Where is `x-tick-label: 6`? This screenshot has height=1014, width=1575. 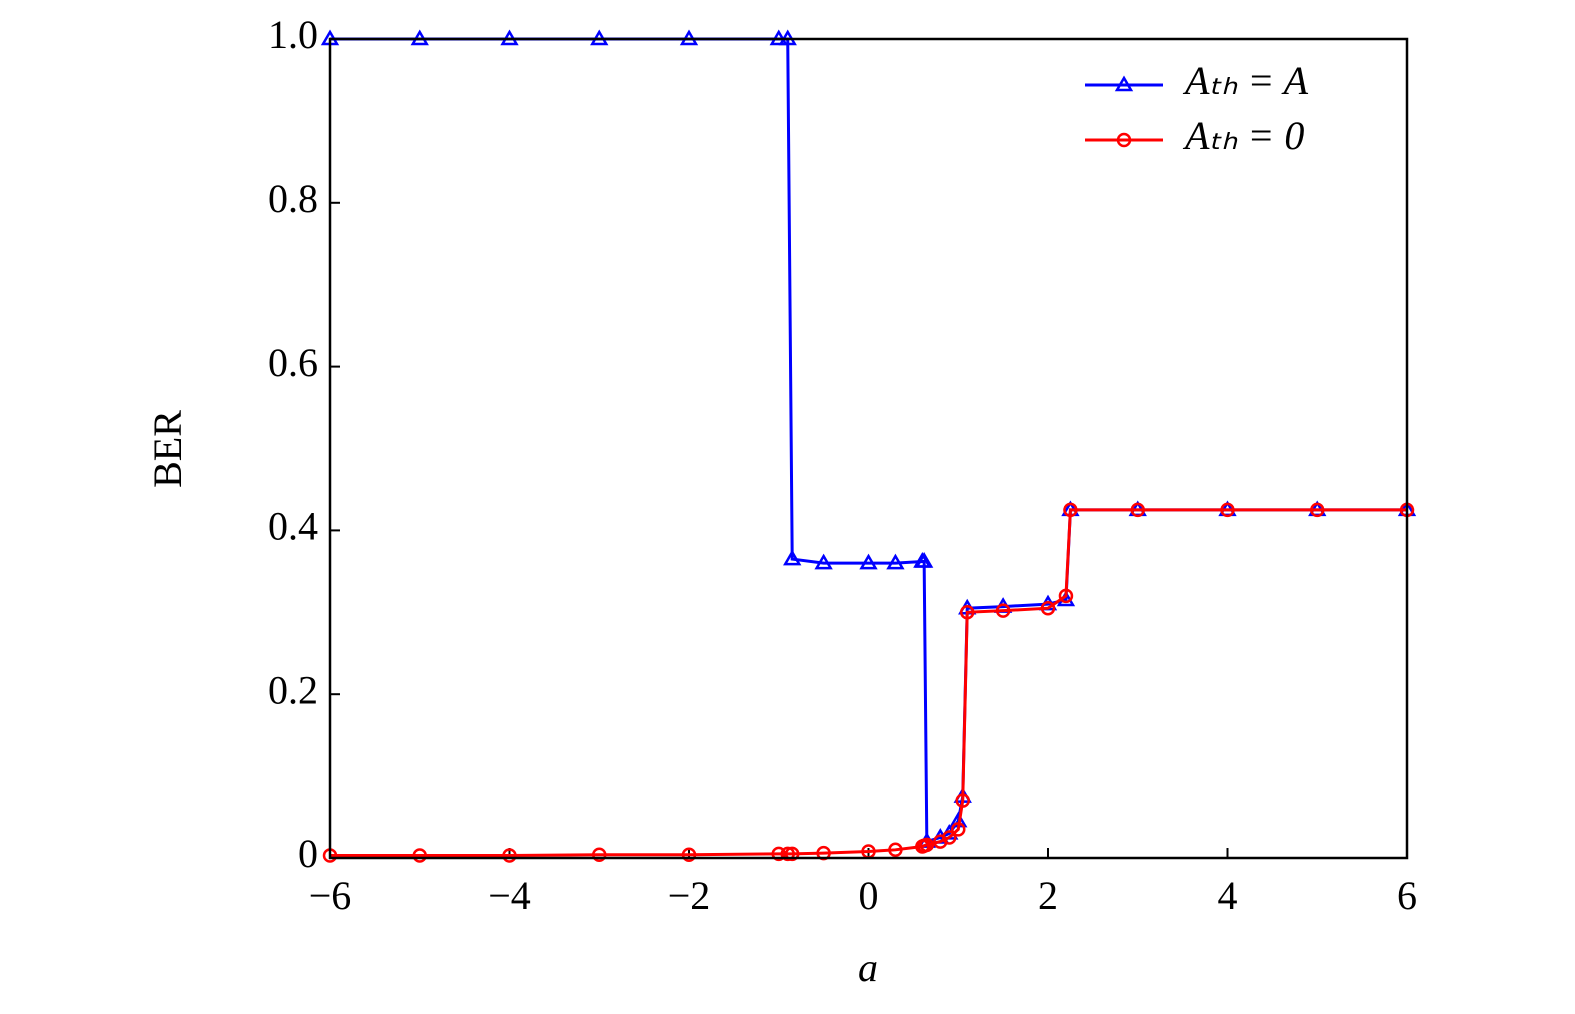
x-tick-label: 6 is located at coordinates (1407, 895).